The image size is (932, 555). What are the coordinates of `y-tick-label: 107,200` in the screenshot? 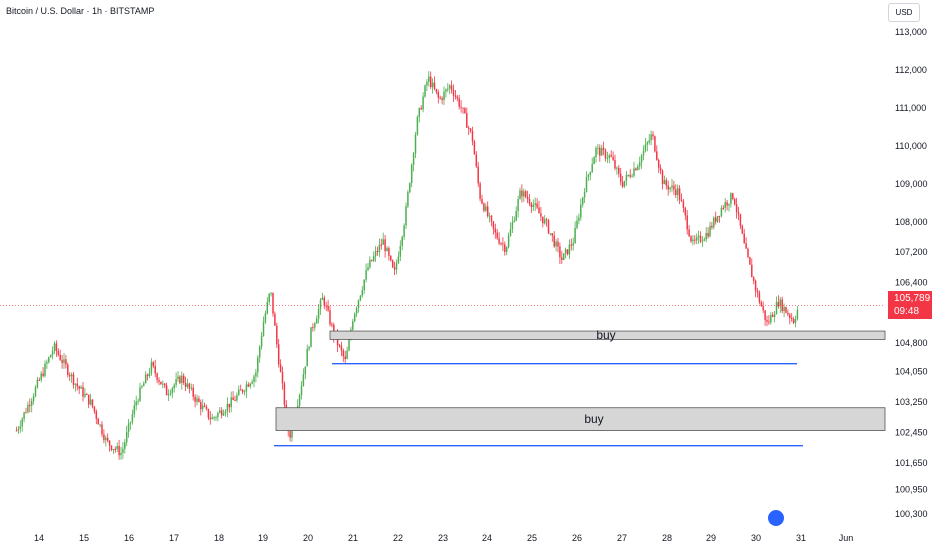 It's located at (911, 252).